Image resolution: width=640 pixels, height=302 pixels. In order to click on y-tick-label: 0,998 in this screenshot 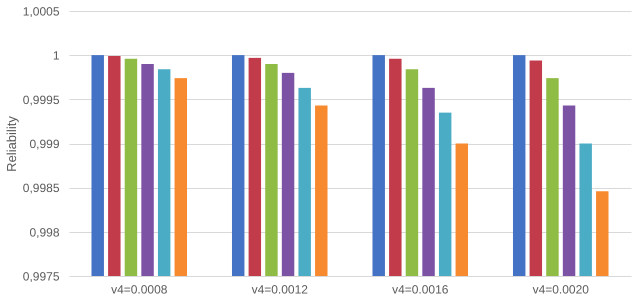, I will do `click(44, 232)`.